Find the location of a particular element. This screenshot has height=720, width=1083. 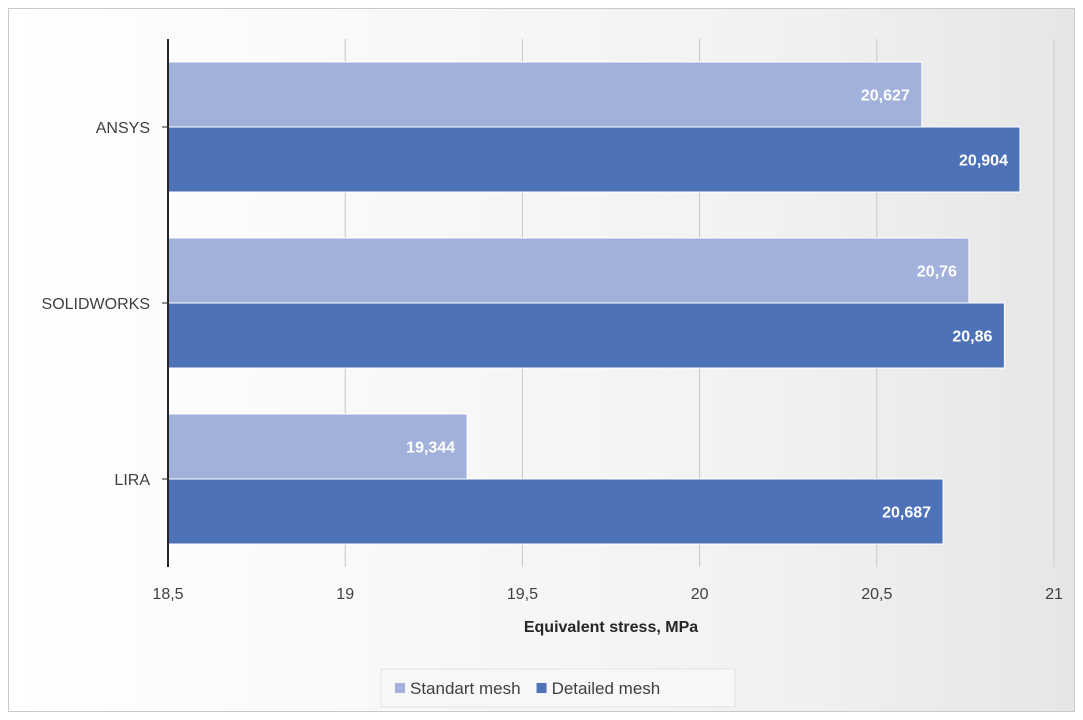

x-tick-label: 20,5 is located at coordinates (876, 594).